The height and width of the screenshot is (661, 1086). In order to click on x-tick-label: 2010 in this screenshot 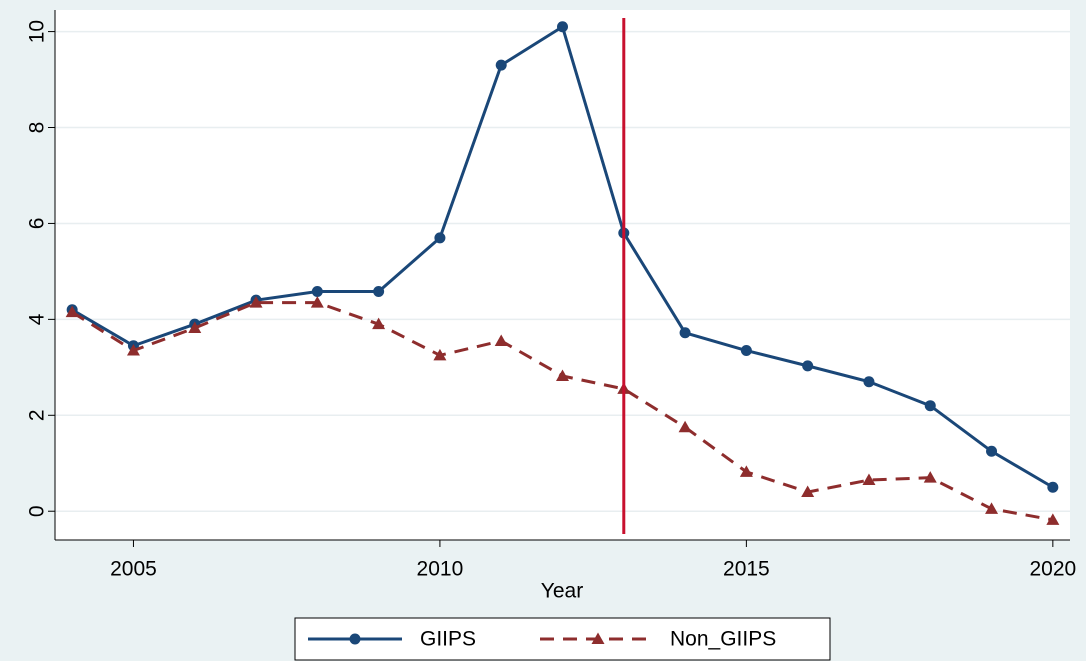, I will do `click(440, 569)`.